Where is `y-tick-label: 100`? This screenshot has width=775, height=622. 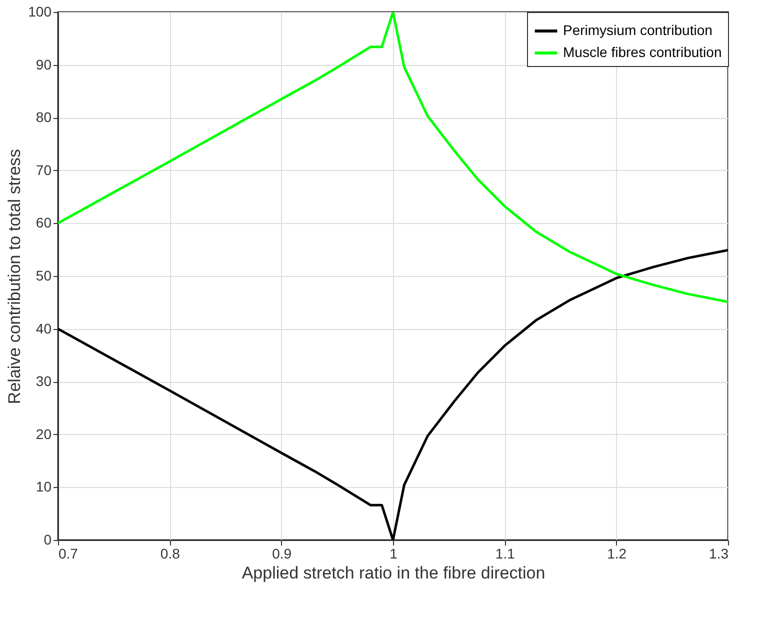 y-tick-label: 100 is located at coordinates (40, 12).